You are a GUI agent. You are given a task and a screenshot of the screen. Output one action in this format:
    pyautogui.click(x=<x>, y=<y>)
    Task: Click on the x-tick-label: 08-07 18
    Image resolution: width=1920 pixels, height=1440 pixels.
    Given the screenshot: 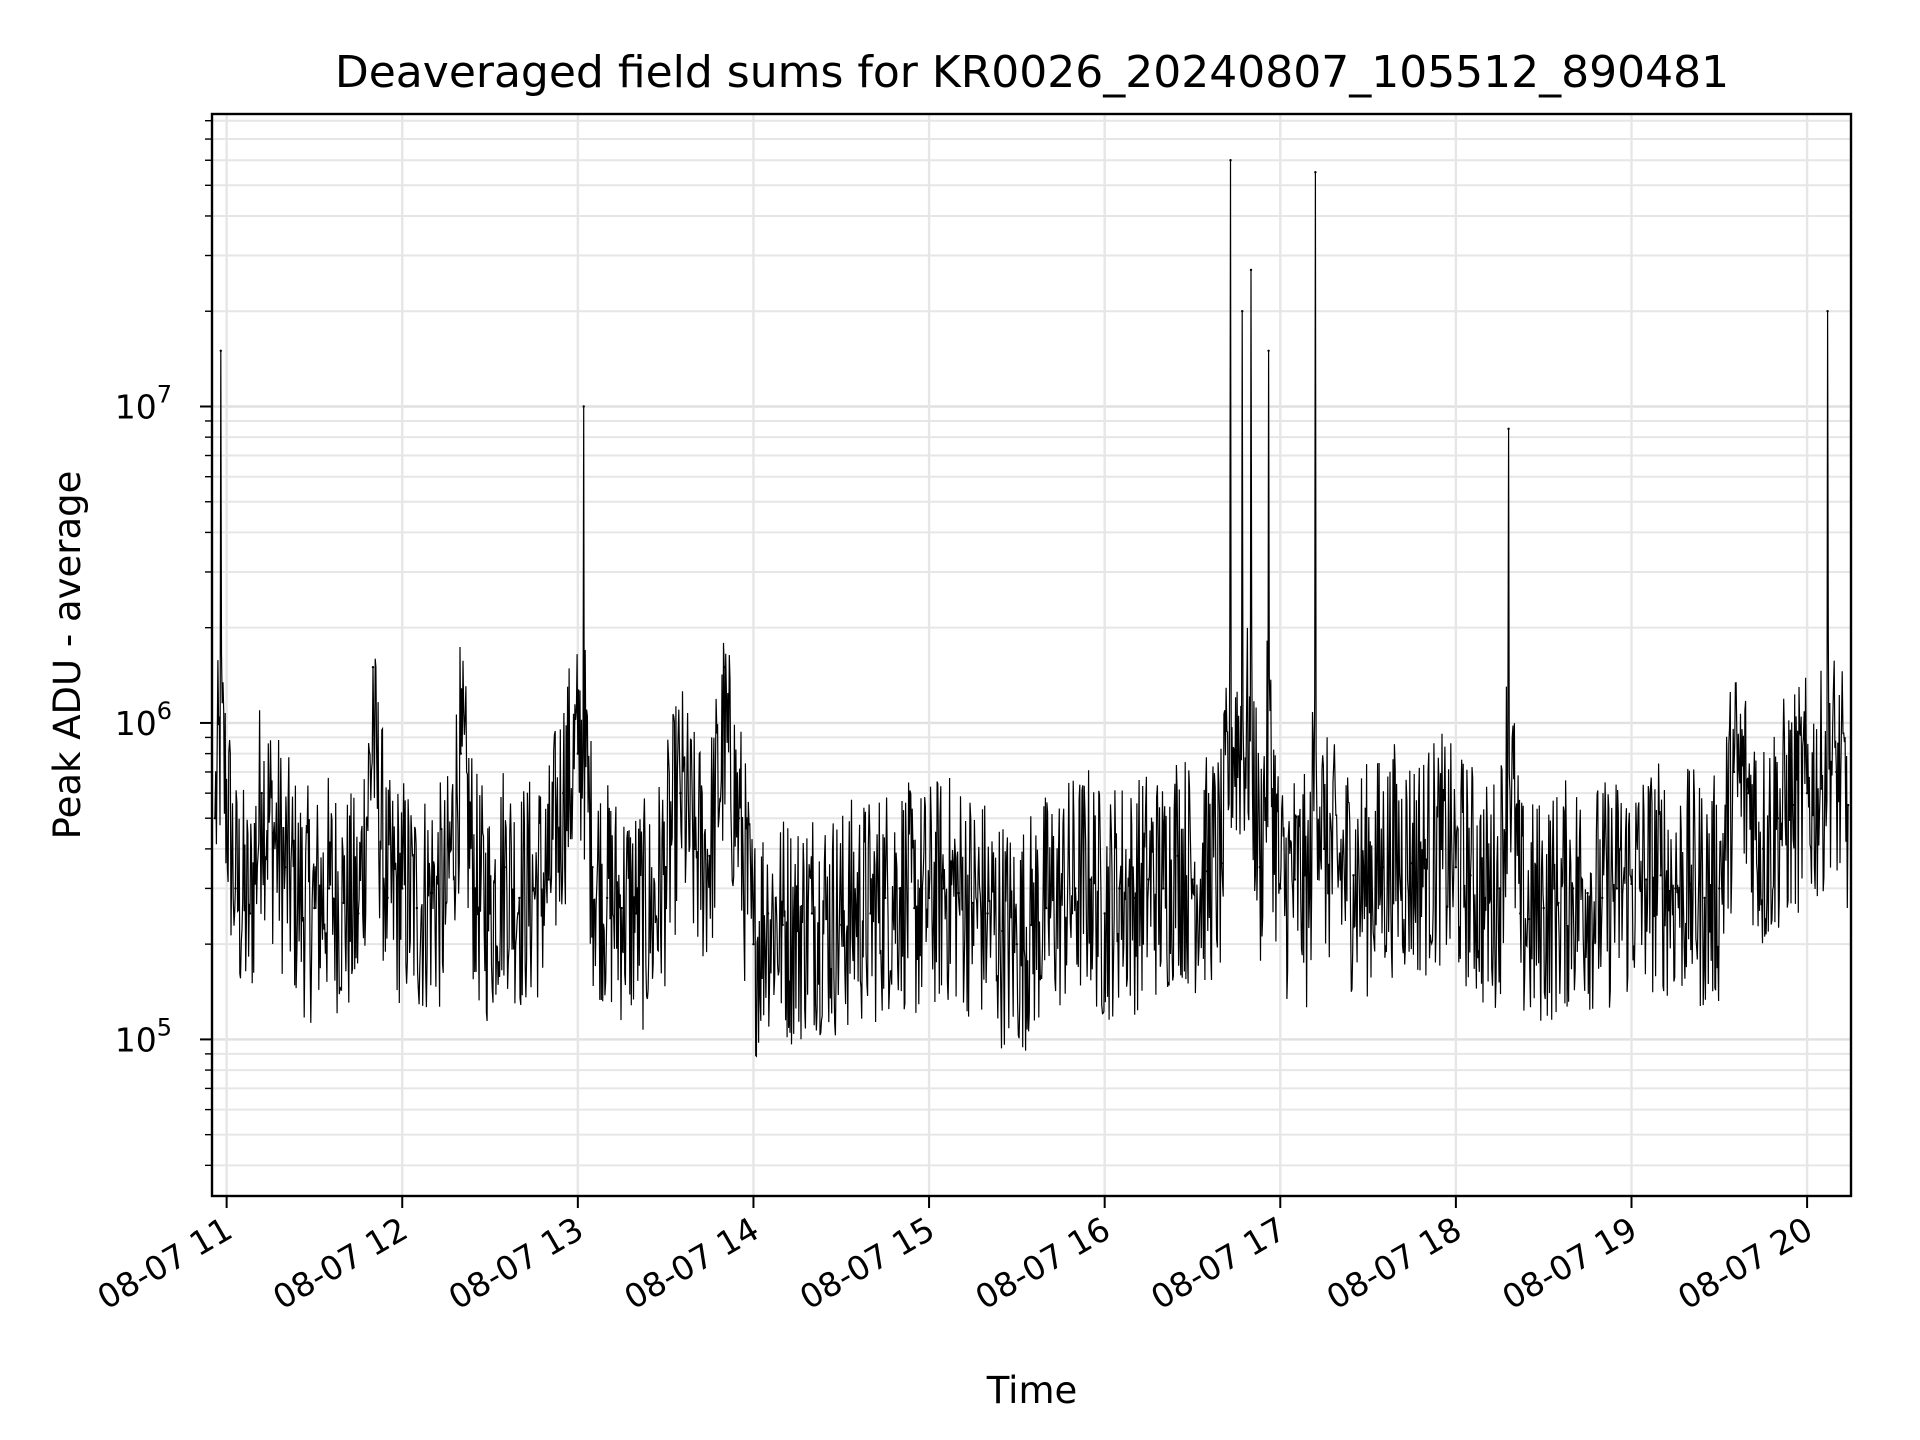 What is the action you would take?
    pyautogui.click(x=1394, y=1263)
    